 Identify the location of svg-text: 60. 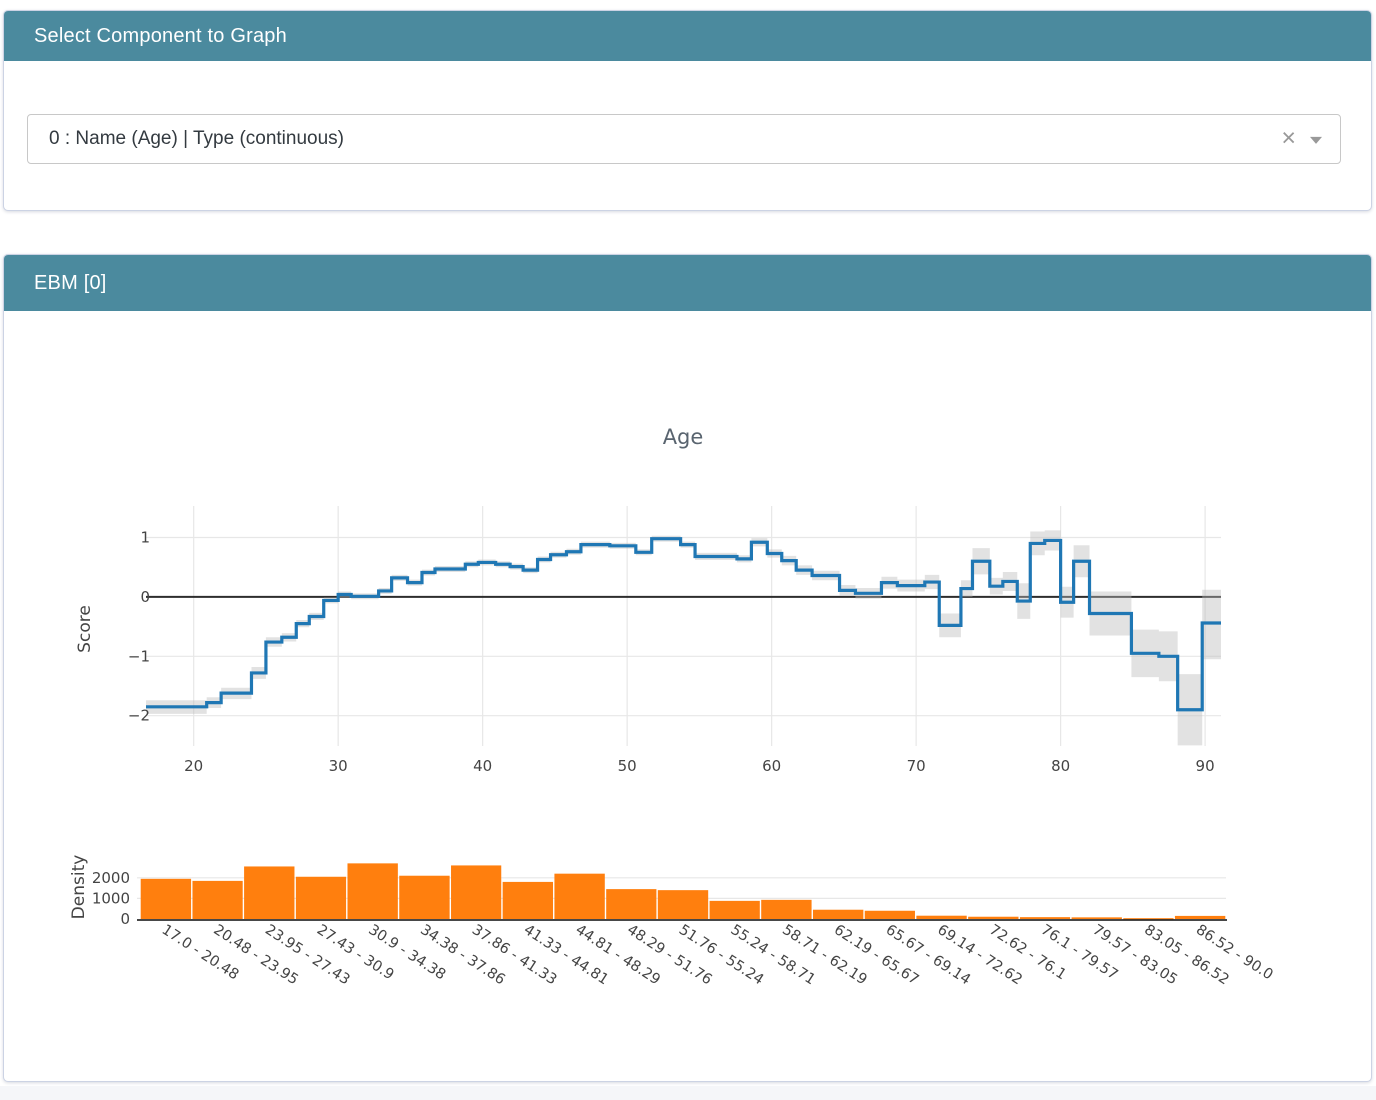
(771, 766).